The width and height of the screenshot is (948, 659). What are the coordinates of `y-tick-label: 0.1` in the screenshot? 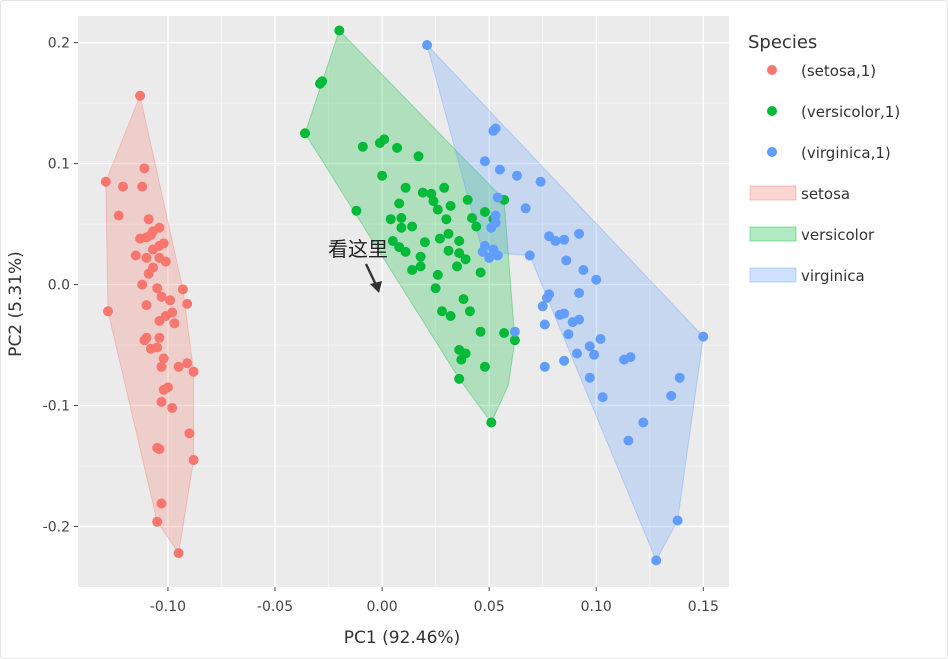 It's located at (59, 165).